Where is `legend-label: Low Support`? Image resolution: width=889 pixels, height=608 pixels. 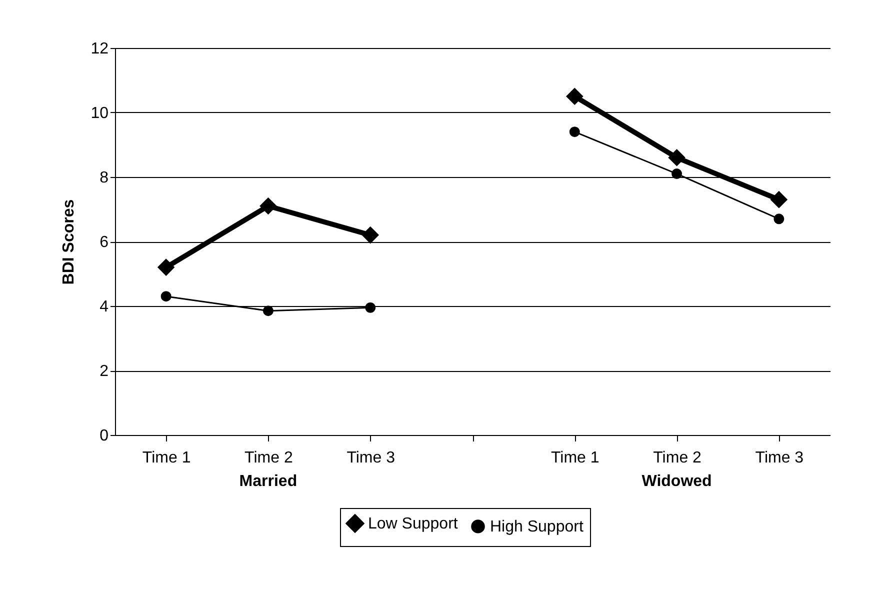
legend-label: Low Support is located at coordinates (413, 523).